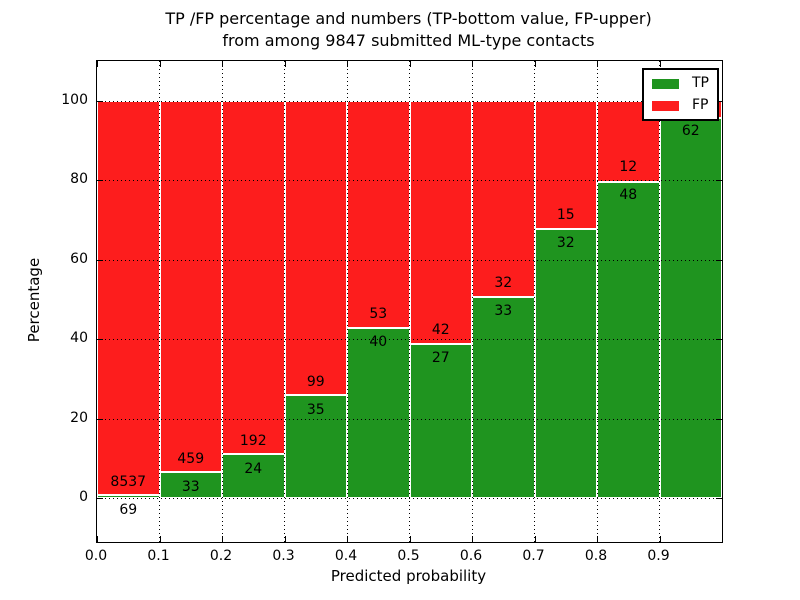  What do you see at coordinates (74, 99) in the screenshot?
I see `y-tick-label: 100` at bounding box center [74, 99].